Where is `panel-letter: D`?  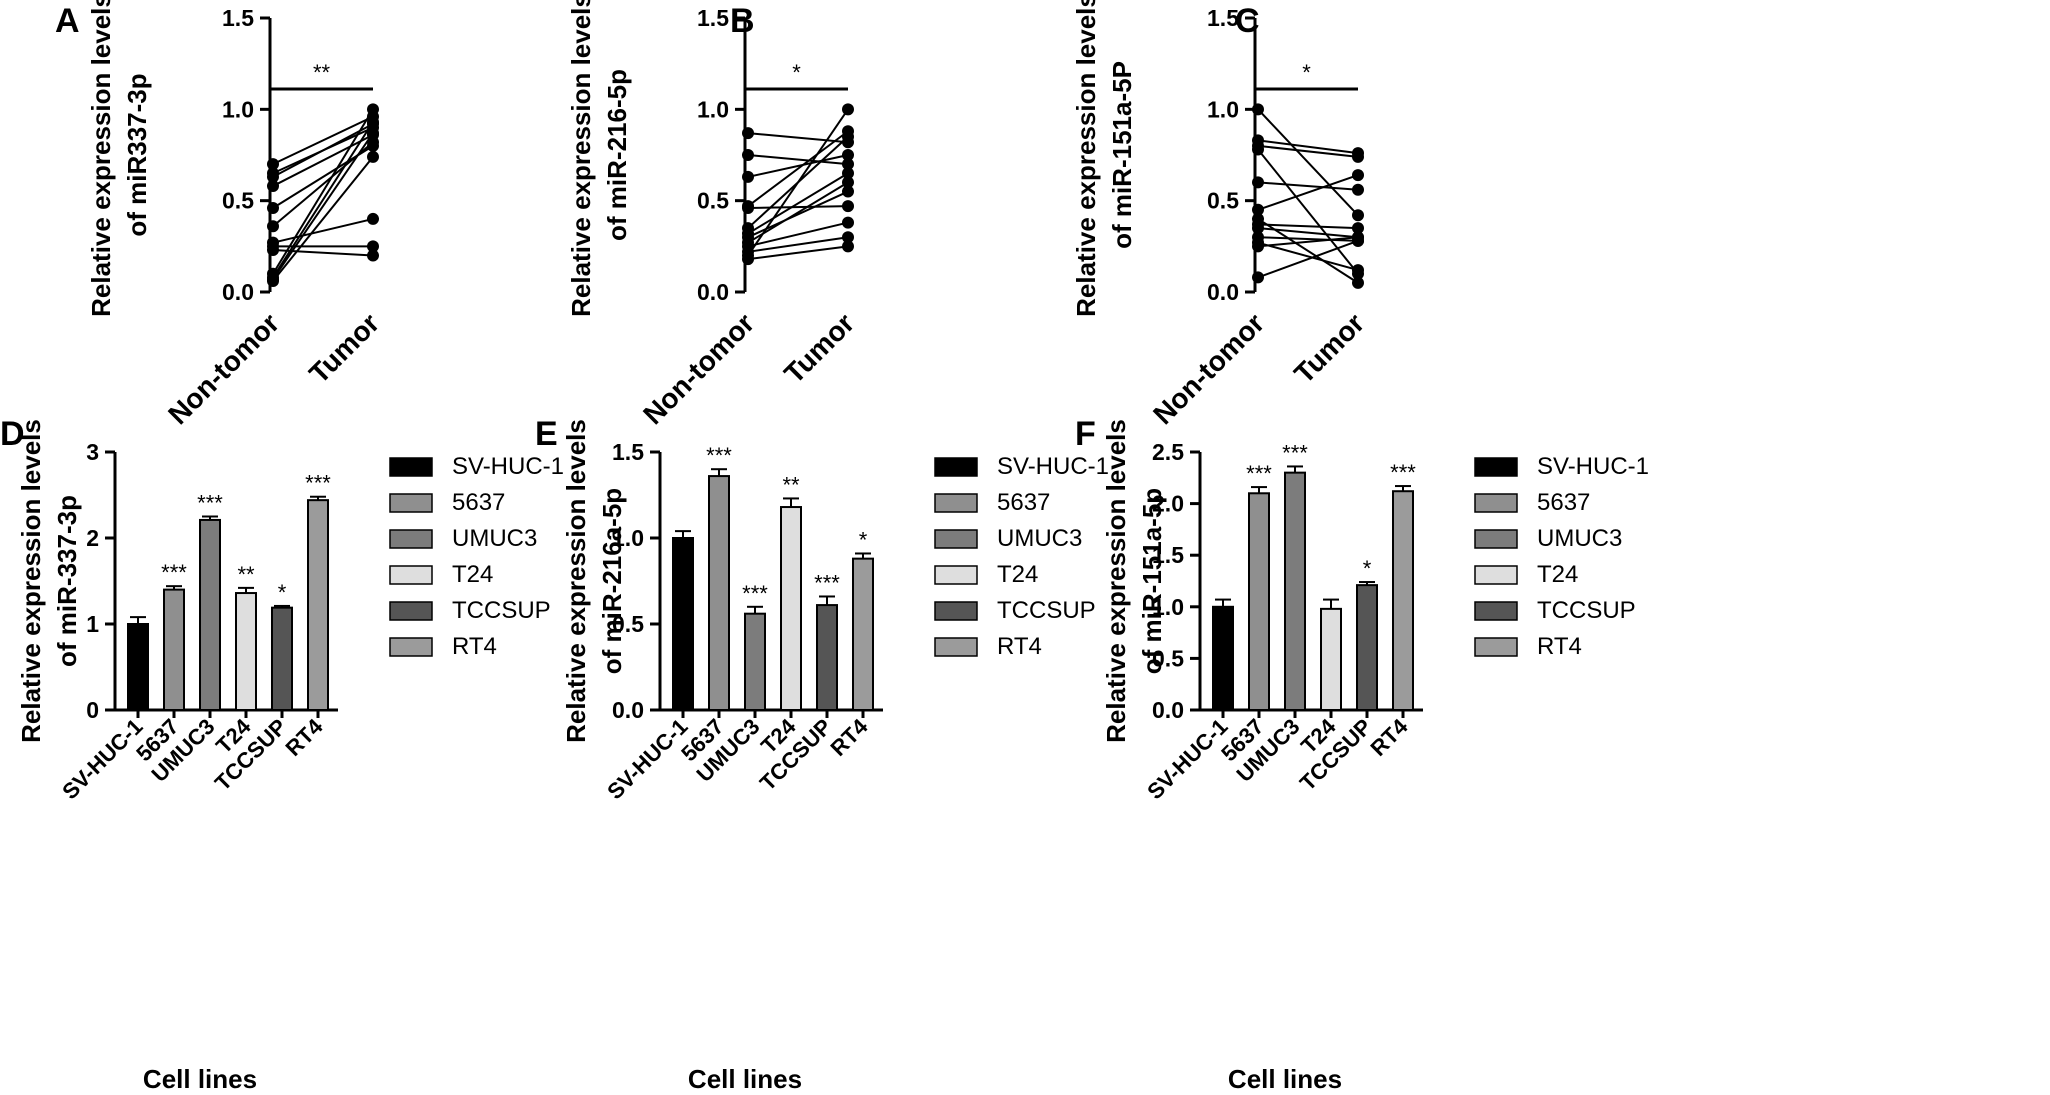 panel-letter: D is located at coordinates (12, 434).